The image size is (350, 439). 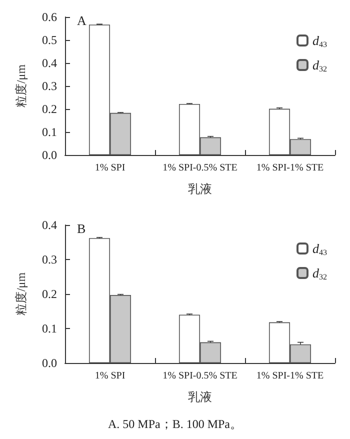 I want to click on chart-title: A, so click(x=82, y=20).